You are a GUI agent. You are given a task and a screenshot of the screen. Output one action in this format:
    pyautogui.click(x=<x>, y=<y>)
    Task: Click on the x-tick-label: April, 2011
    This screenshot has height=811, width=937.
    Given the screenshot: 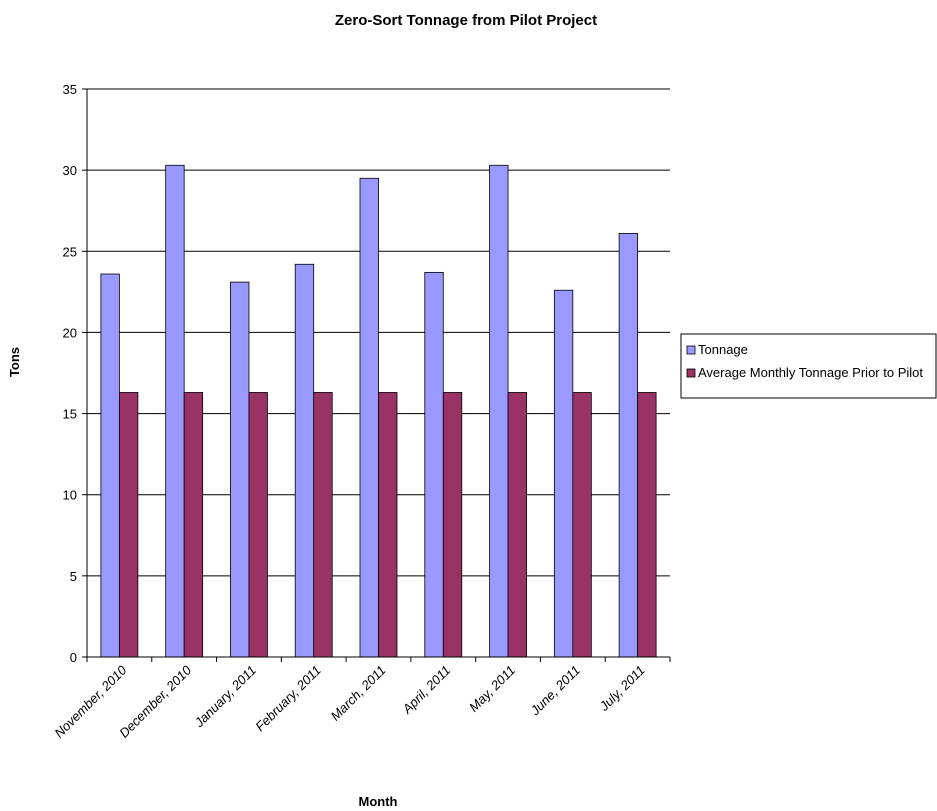 What is the action you would take?
    pyautogui.click(x=426, y=690)
    